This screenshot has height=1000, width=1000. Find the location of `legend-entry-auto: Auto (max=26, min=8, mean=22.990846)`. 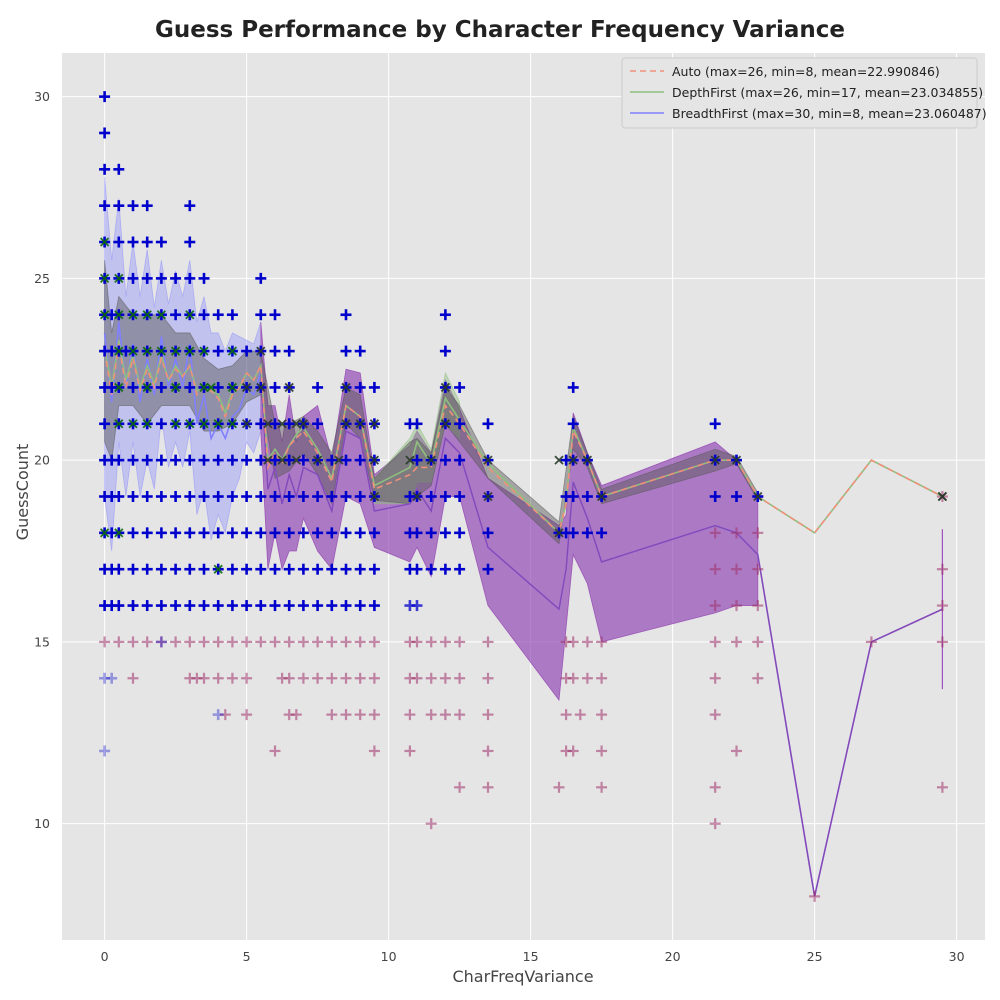

legend-entry-auto: Auto (max=26, min=8, mean=22.990846) is located at coordinates (806, 71).